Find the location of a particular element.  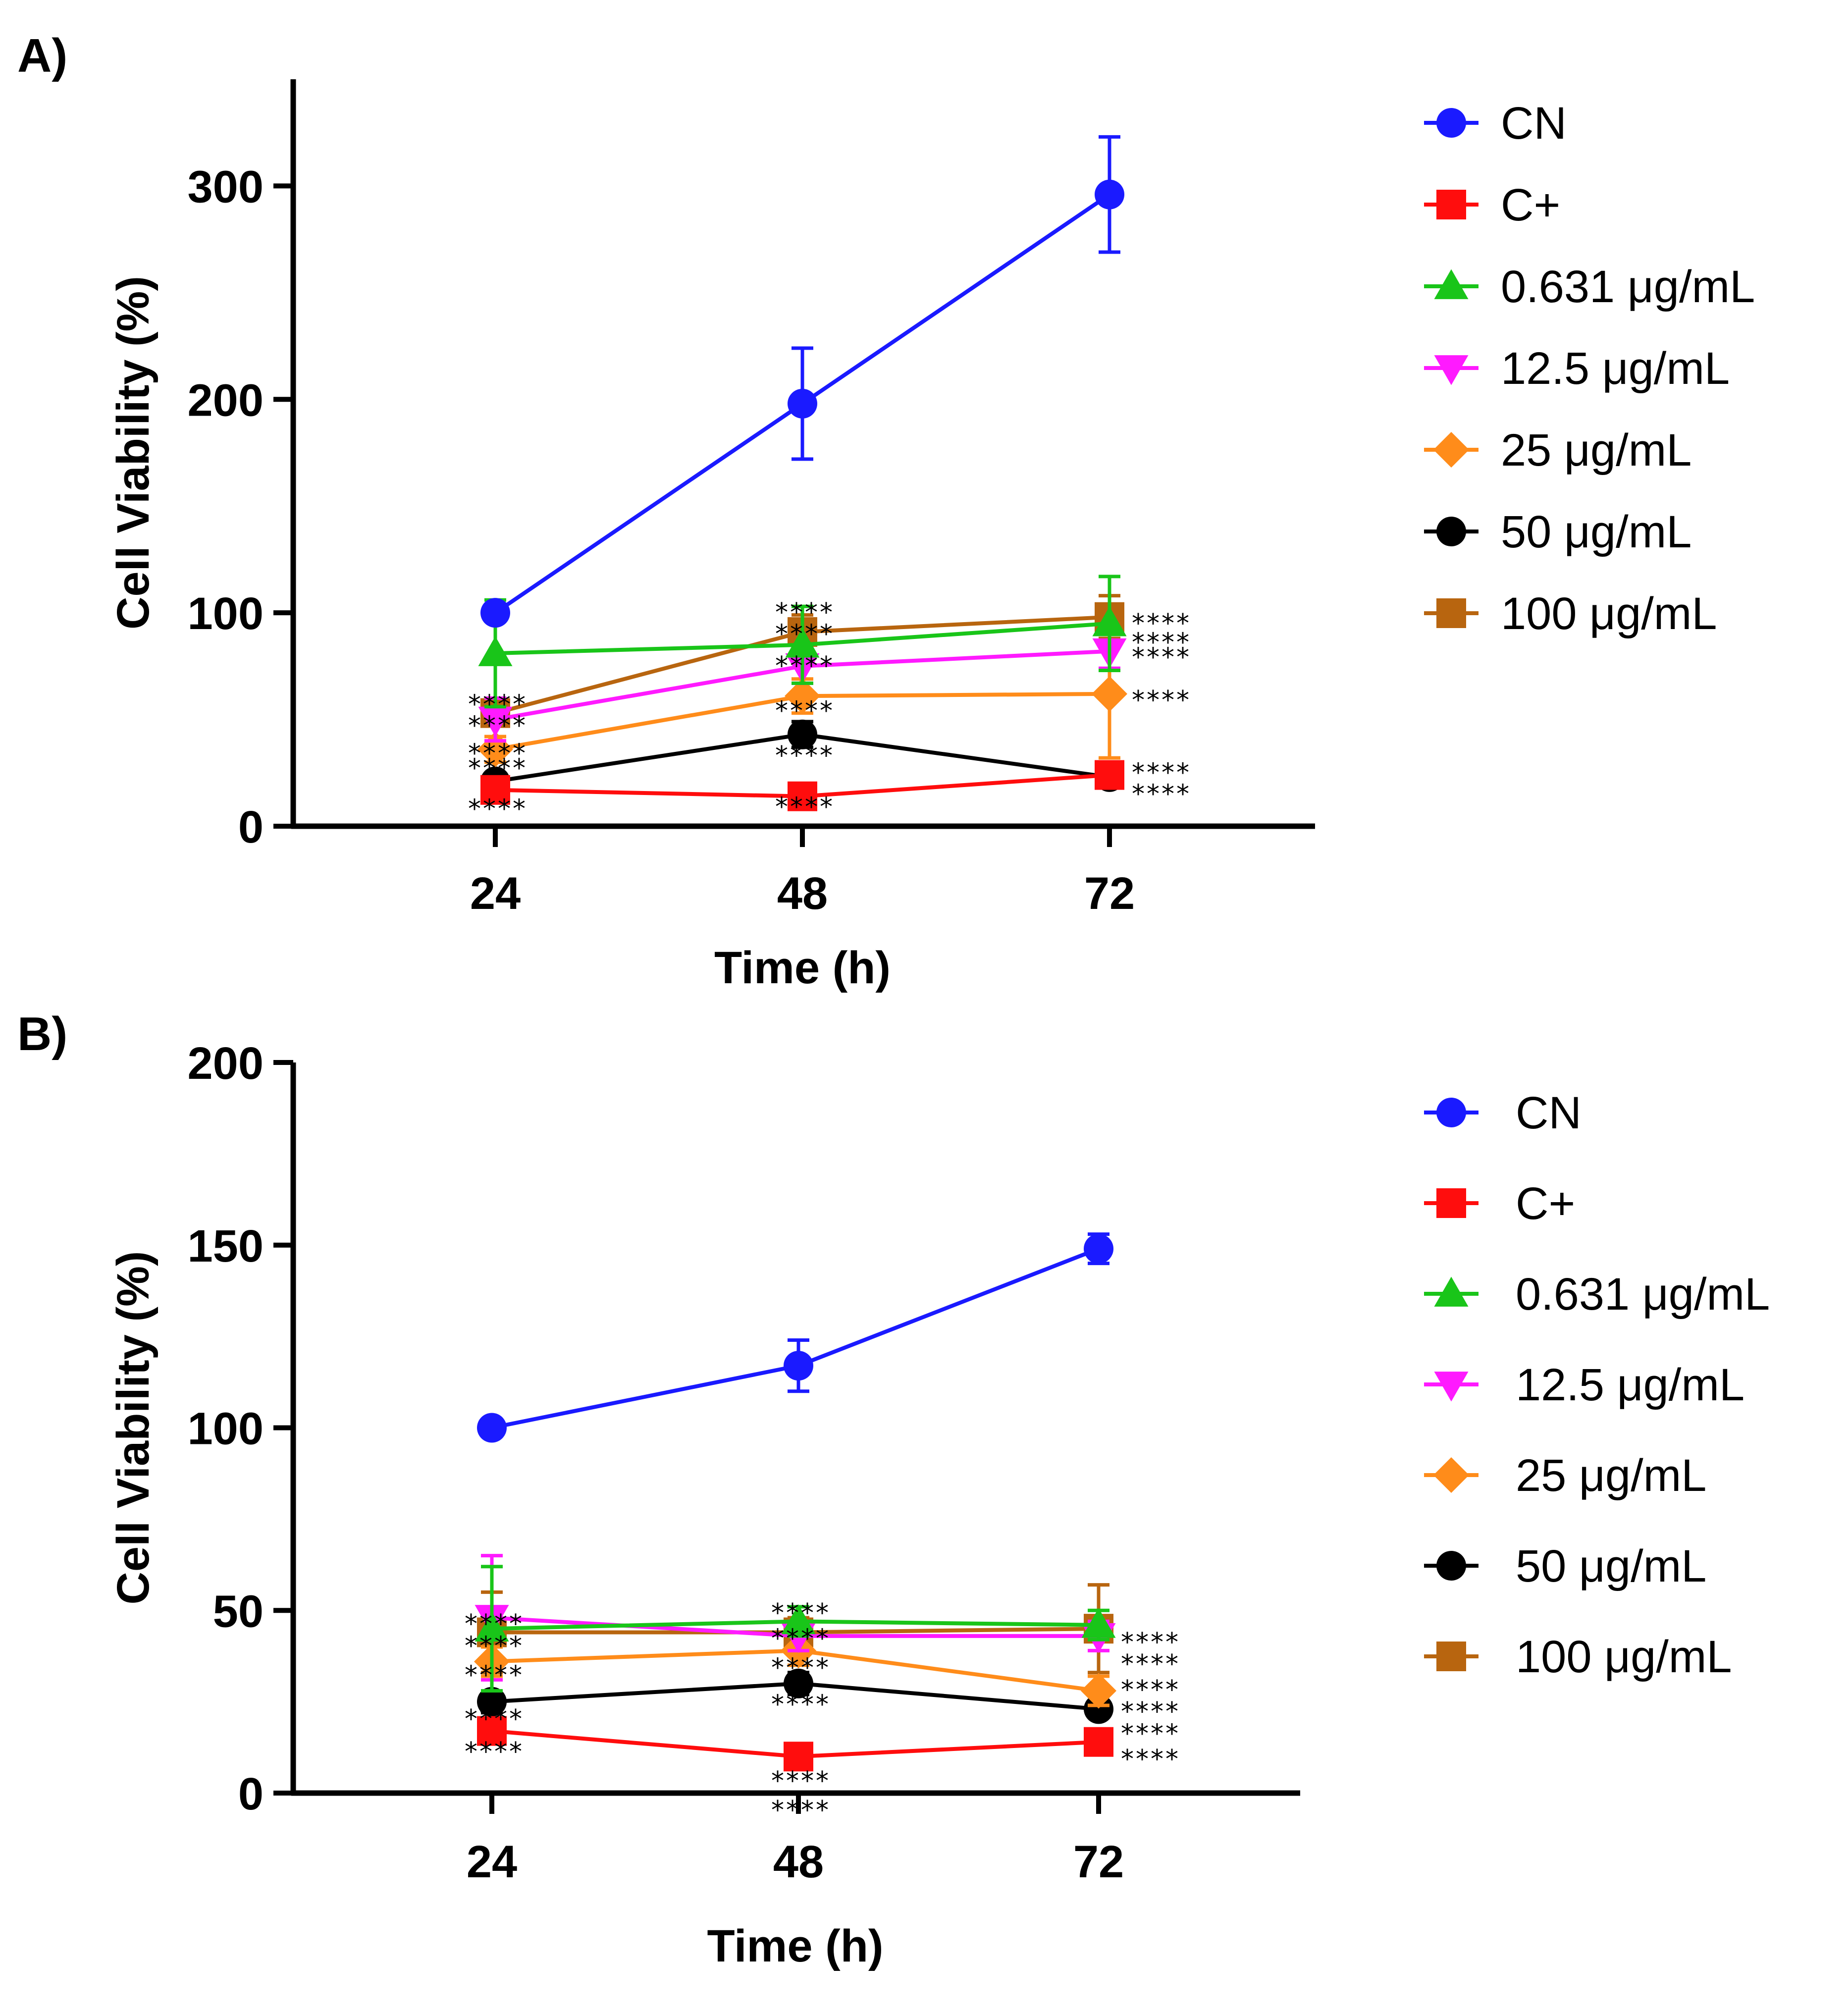

y-tick-label: 100 is located at coordinates (226, 613).